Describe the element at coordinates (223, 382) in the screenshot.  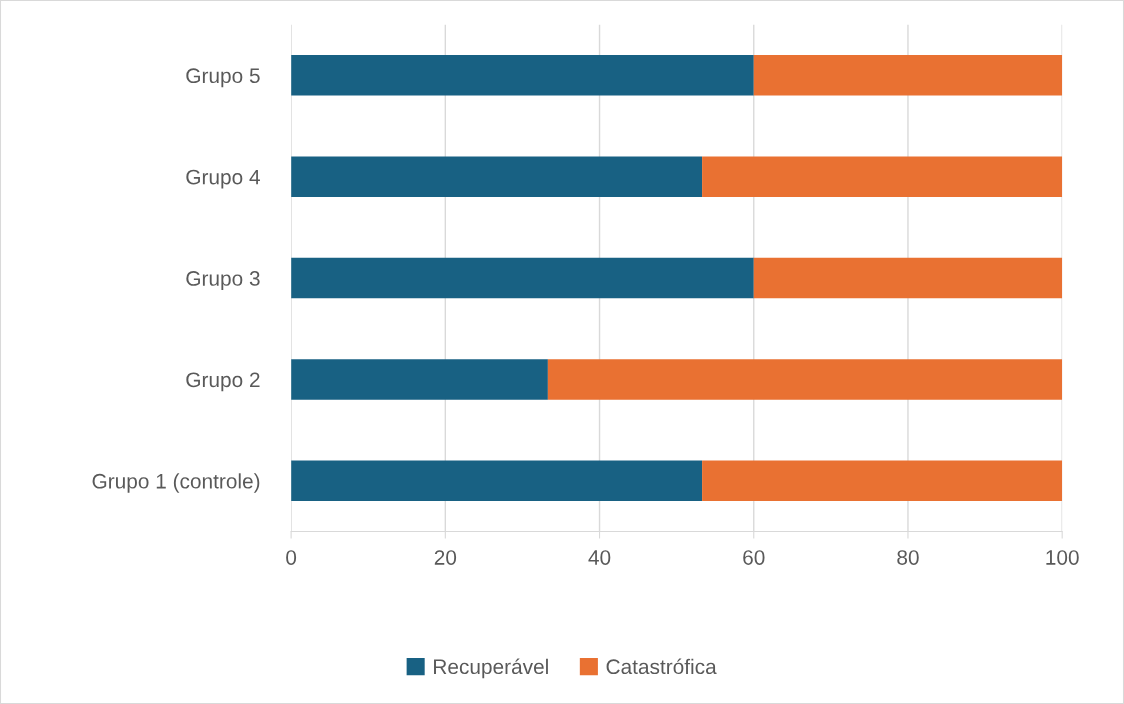
I see `y-tick-label: Grupo 2` at that location.